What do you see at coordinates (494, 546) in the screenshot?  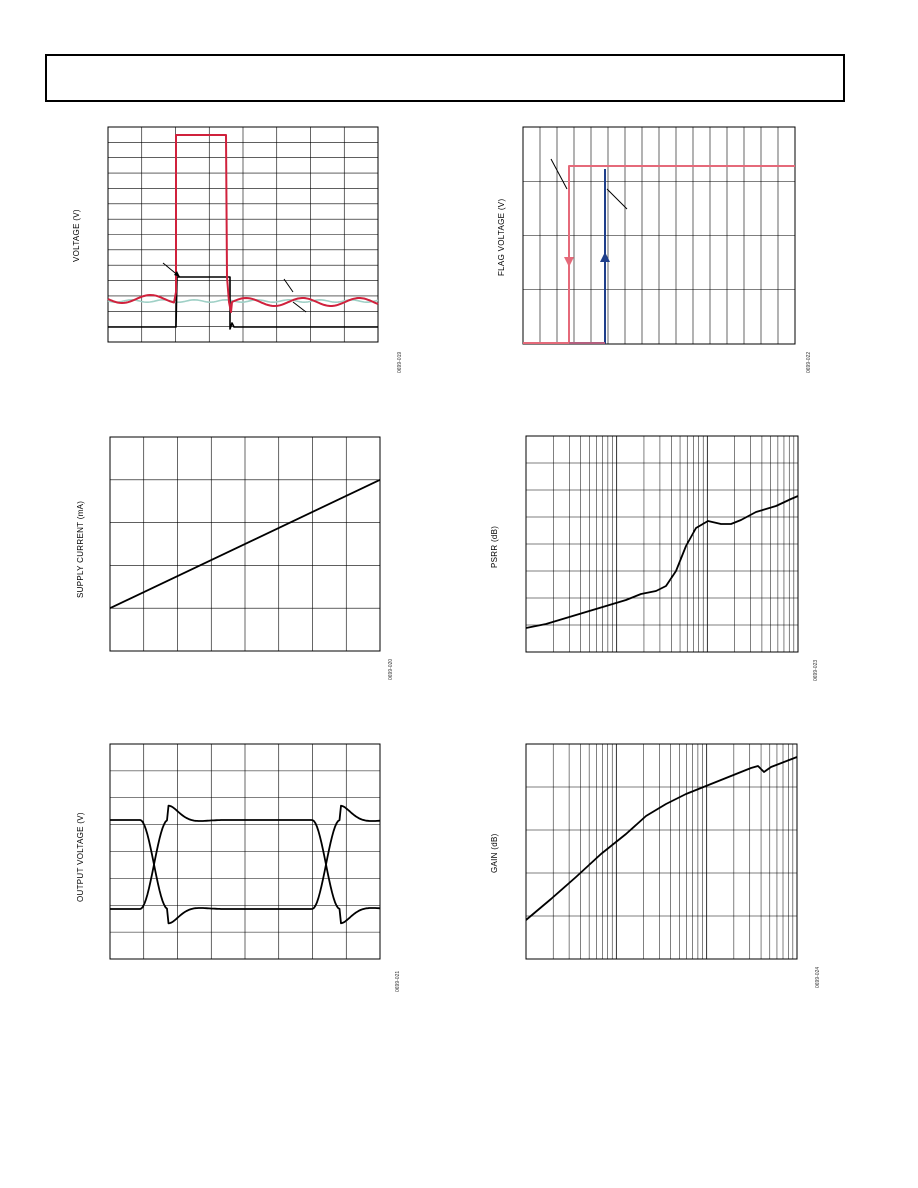 I see `y-axis-label: PSRR (dB)` at bounding box center [494, 546].